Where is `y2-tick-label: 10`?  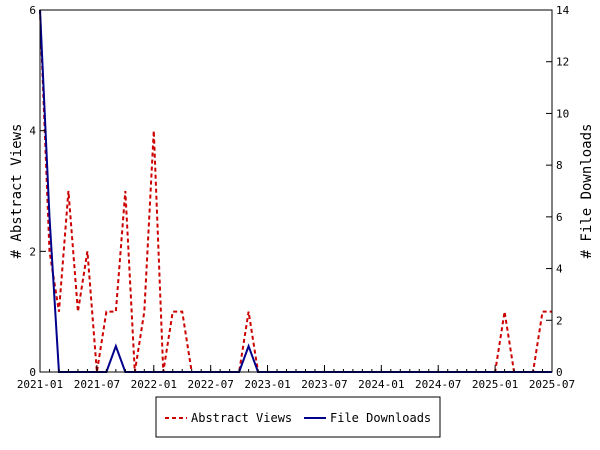 y2-tick-label: 10 is located at coordinates (562, 113).